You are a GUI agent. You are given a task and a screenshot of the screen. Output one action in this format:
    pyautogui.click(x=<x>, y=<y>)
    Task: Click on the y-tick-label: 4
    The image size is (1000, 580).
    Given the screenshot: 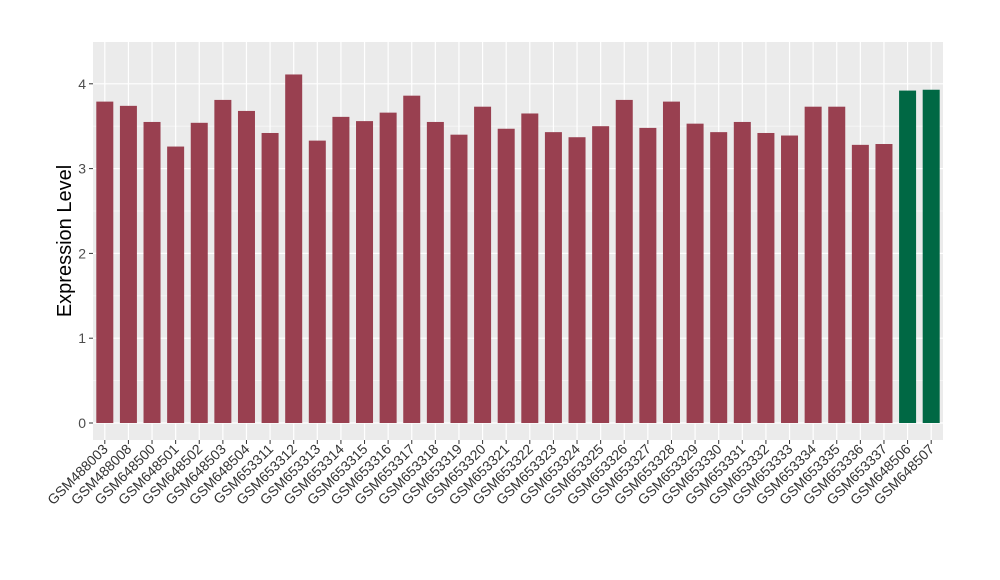 What is the action you would take?
    pyautogui.click(x=82, y=84)
    